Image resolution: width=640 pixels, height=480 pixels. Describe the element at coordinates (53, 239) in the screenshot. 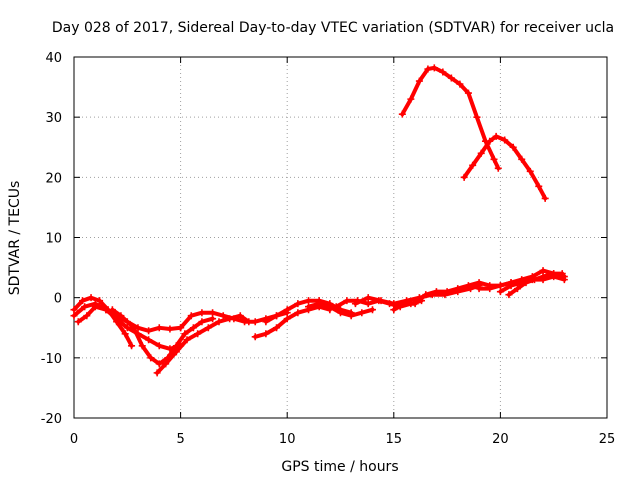

I see `y-tick-label: 10` at that location.